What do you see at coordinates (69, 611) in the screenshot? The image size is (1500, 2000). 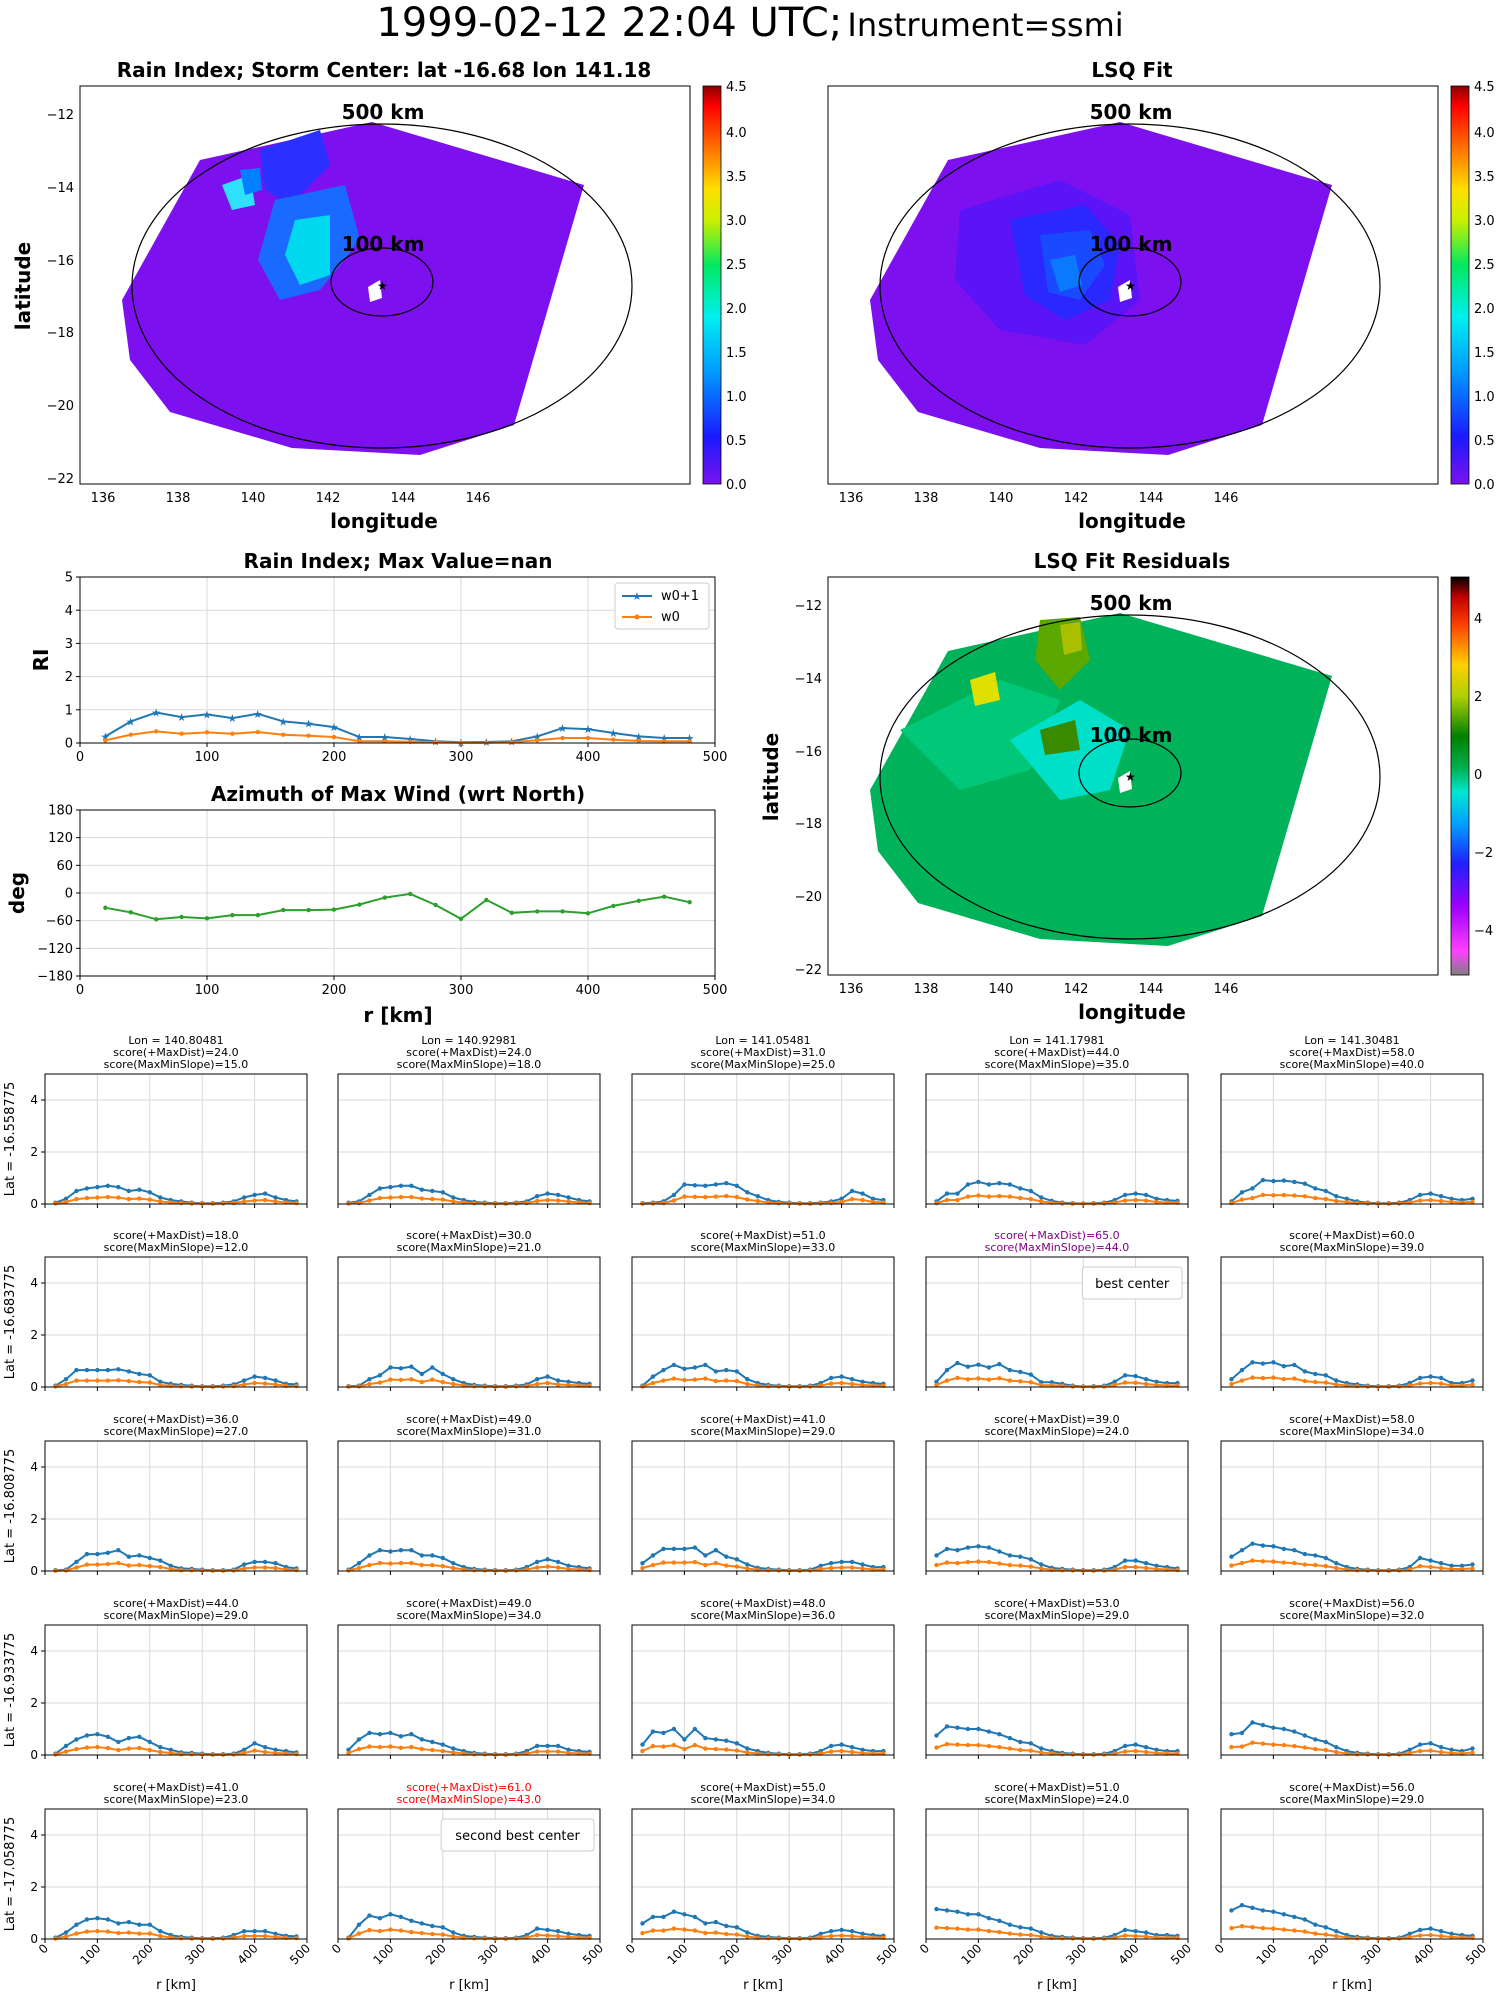 I see `ri-ytick-label: 4` at bounding box center [69, 611].